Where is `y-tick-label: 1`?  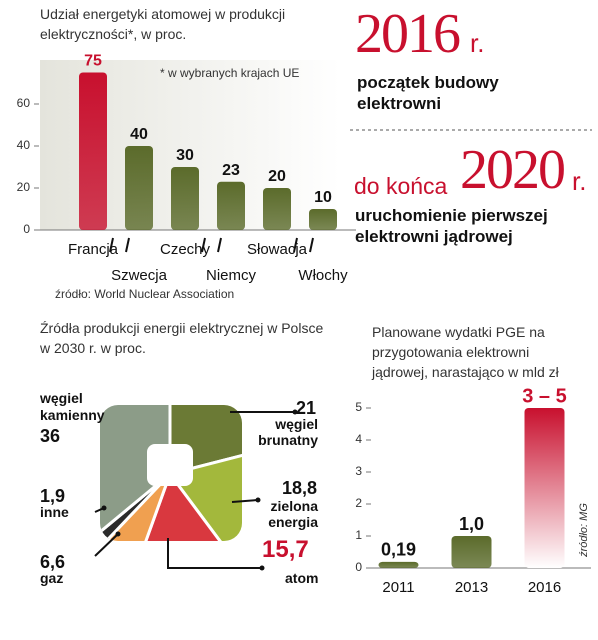 y-tick-label: 1 is located at coordinates (358, 535).